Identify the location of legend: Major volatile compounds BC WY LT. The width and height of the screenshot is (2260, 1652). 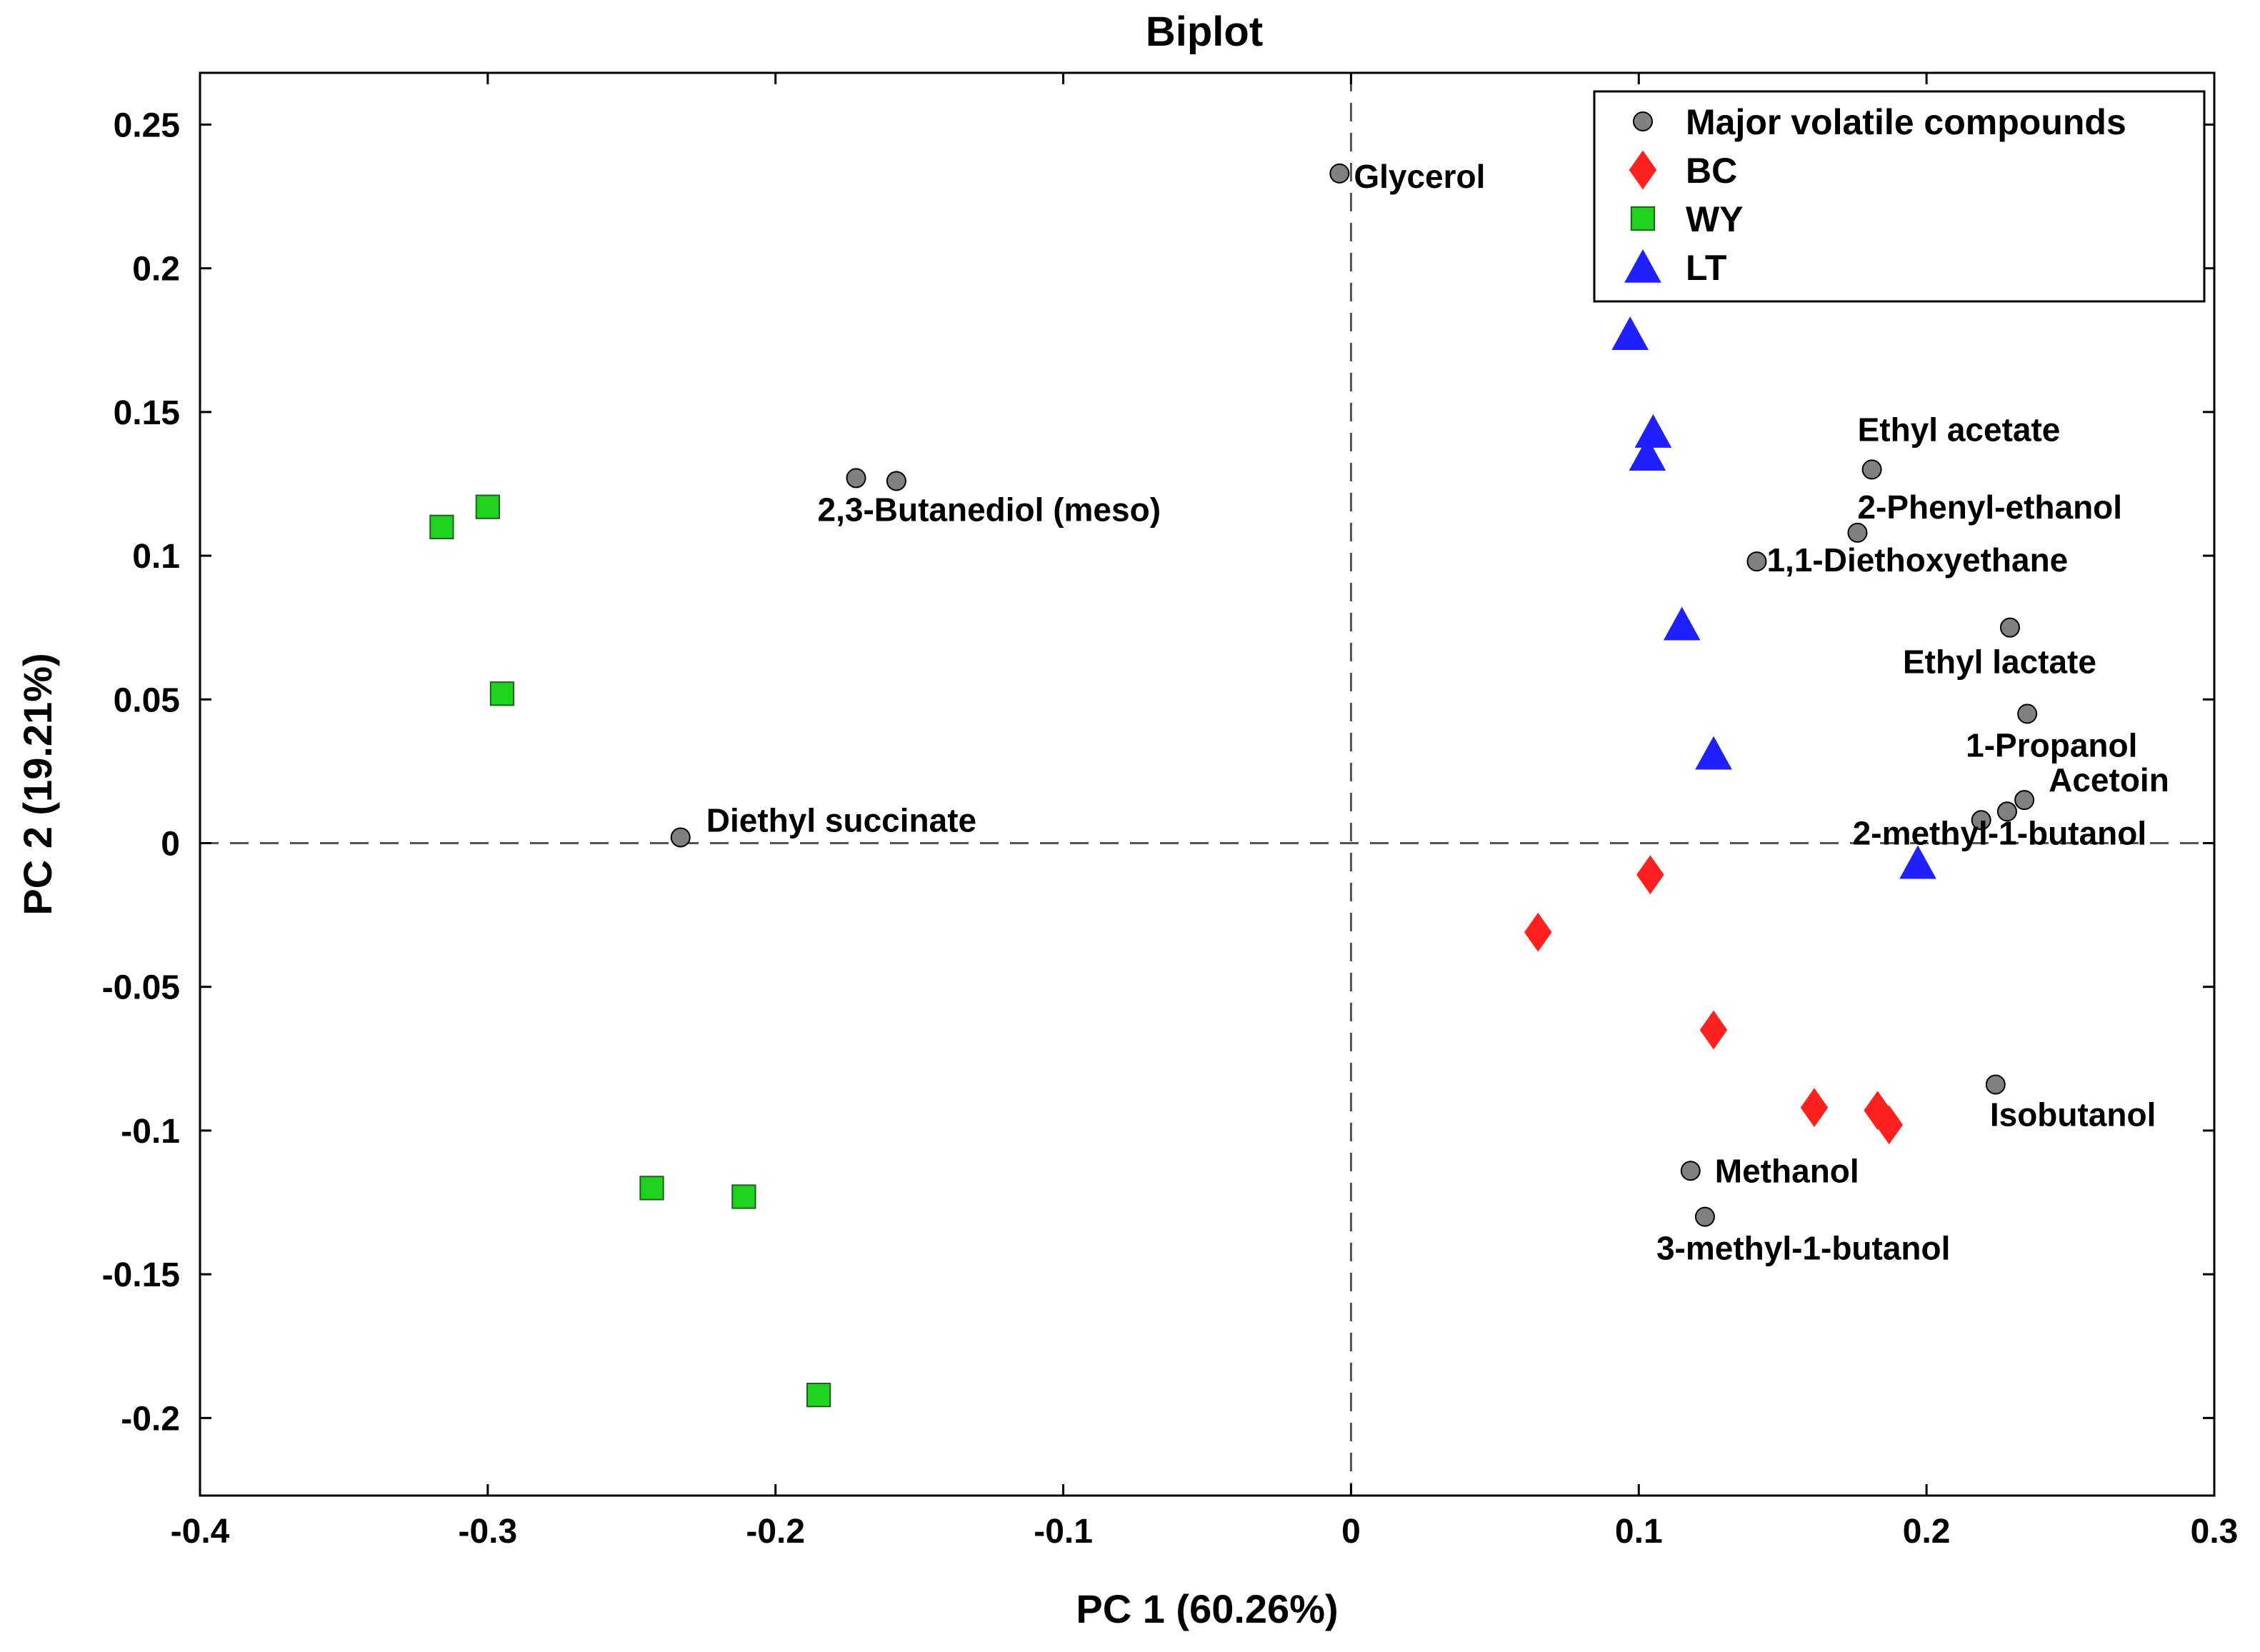
(1899, 196).